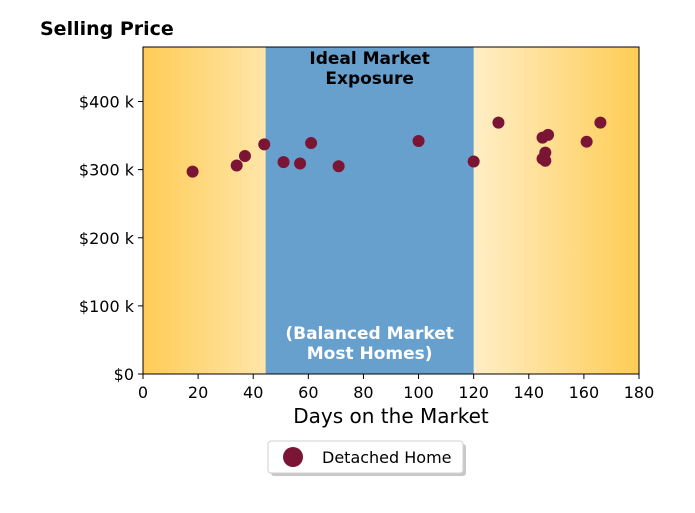 The height and width of the screenshot is (513, 695). Describe the element at coordinates (370, 354) in the screenshot. I see `band-label-bottom-line: Most Homes)` at that location.